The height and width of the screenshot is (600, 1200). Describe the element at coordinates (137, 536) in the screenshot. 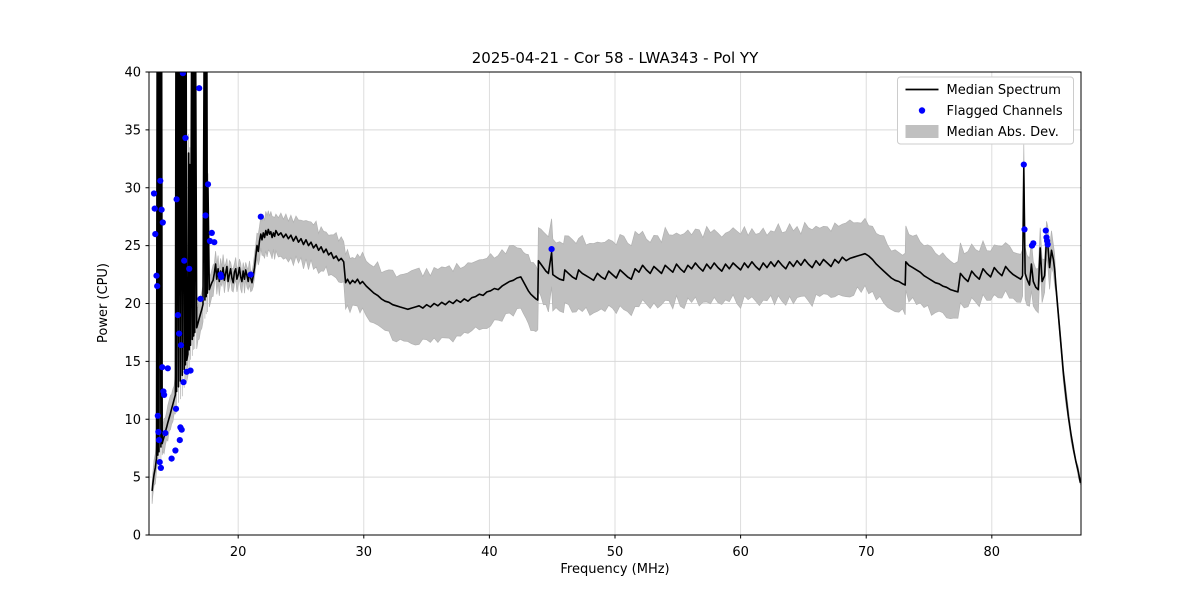

I see `y-tick-label: 0` at that location.